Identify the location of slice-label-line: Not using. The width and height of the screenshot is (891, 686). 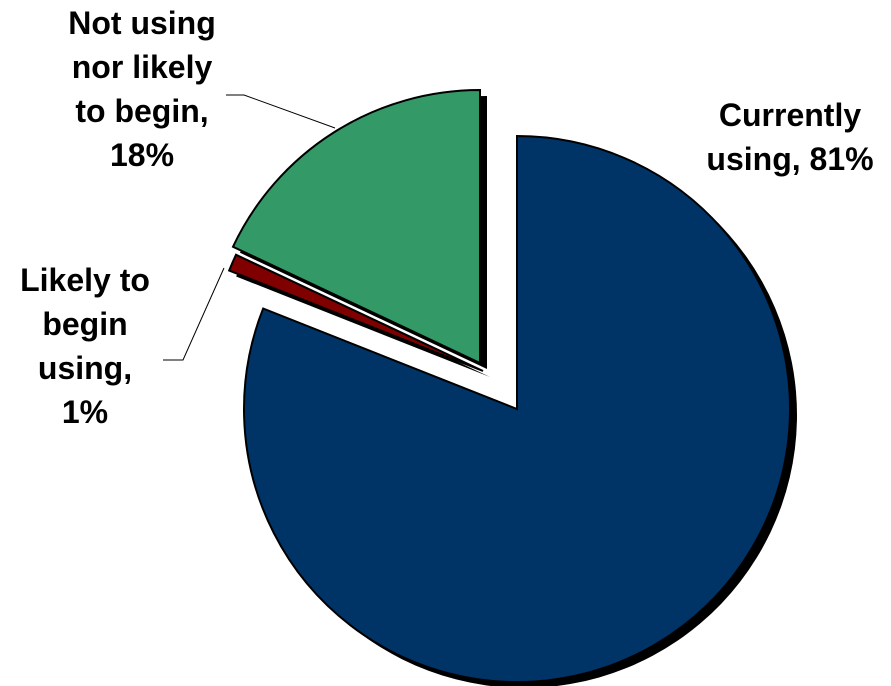
(142, 23).